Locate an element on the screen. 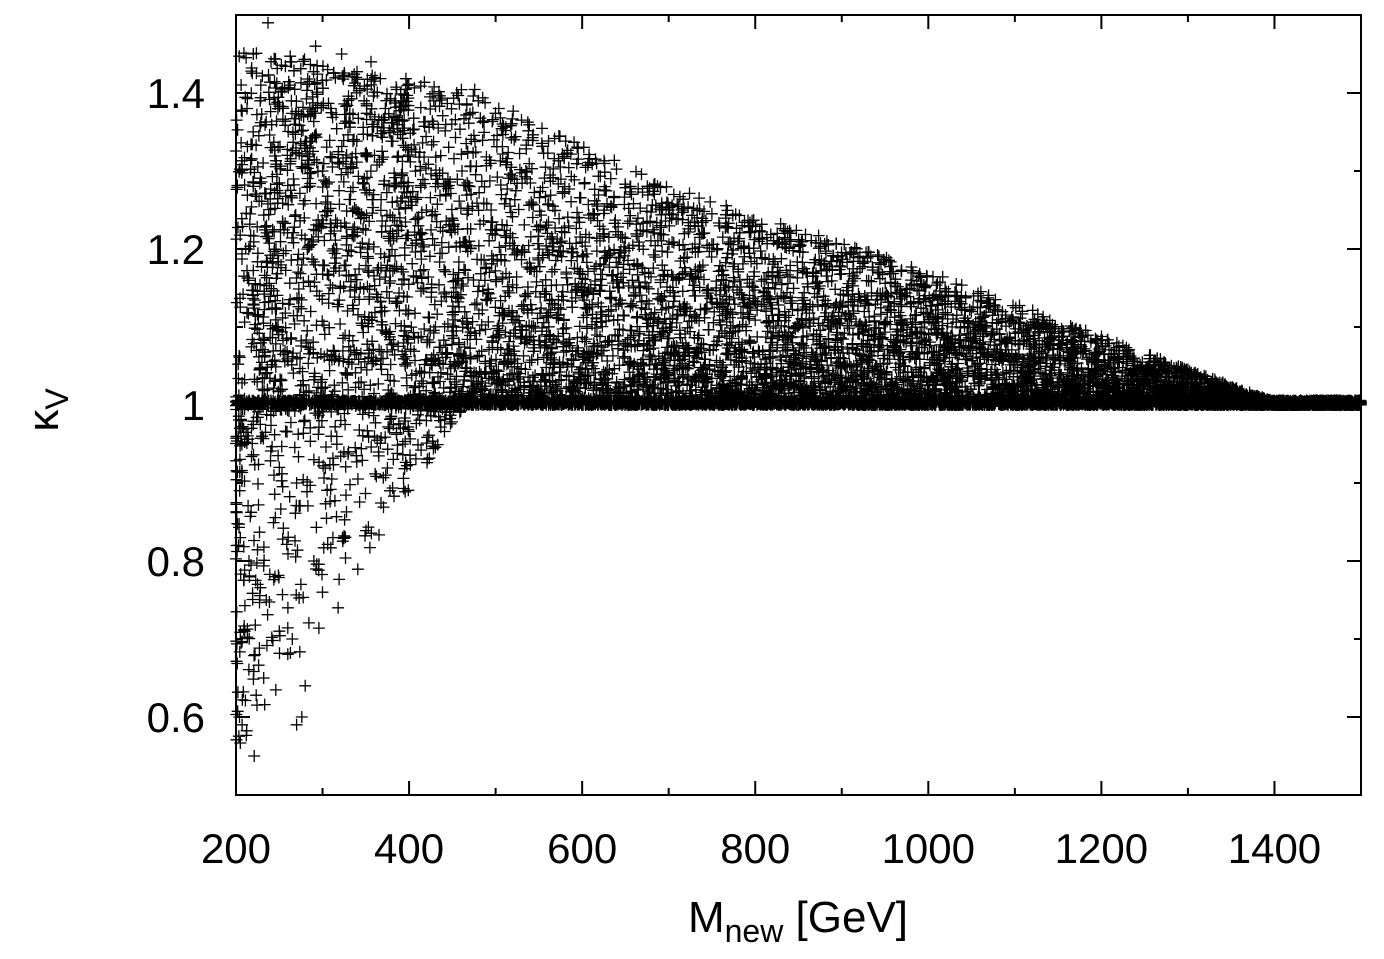  y-tick-label: 1.4 is located at coordinates (176, 93).